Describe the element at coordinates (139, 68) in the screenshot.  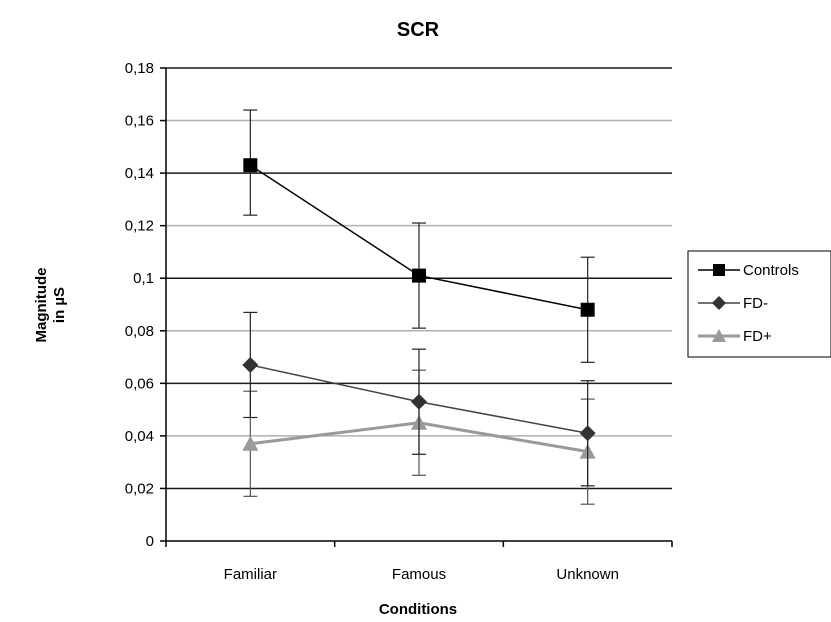
I see `y-tick-label: 0,18` at that location.